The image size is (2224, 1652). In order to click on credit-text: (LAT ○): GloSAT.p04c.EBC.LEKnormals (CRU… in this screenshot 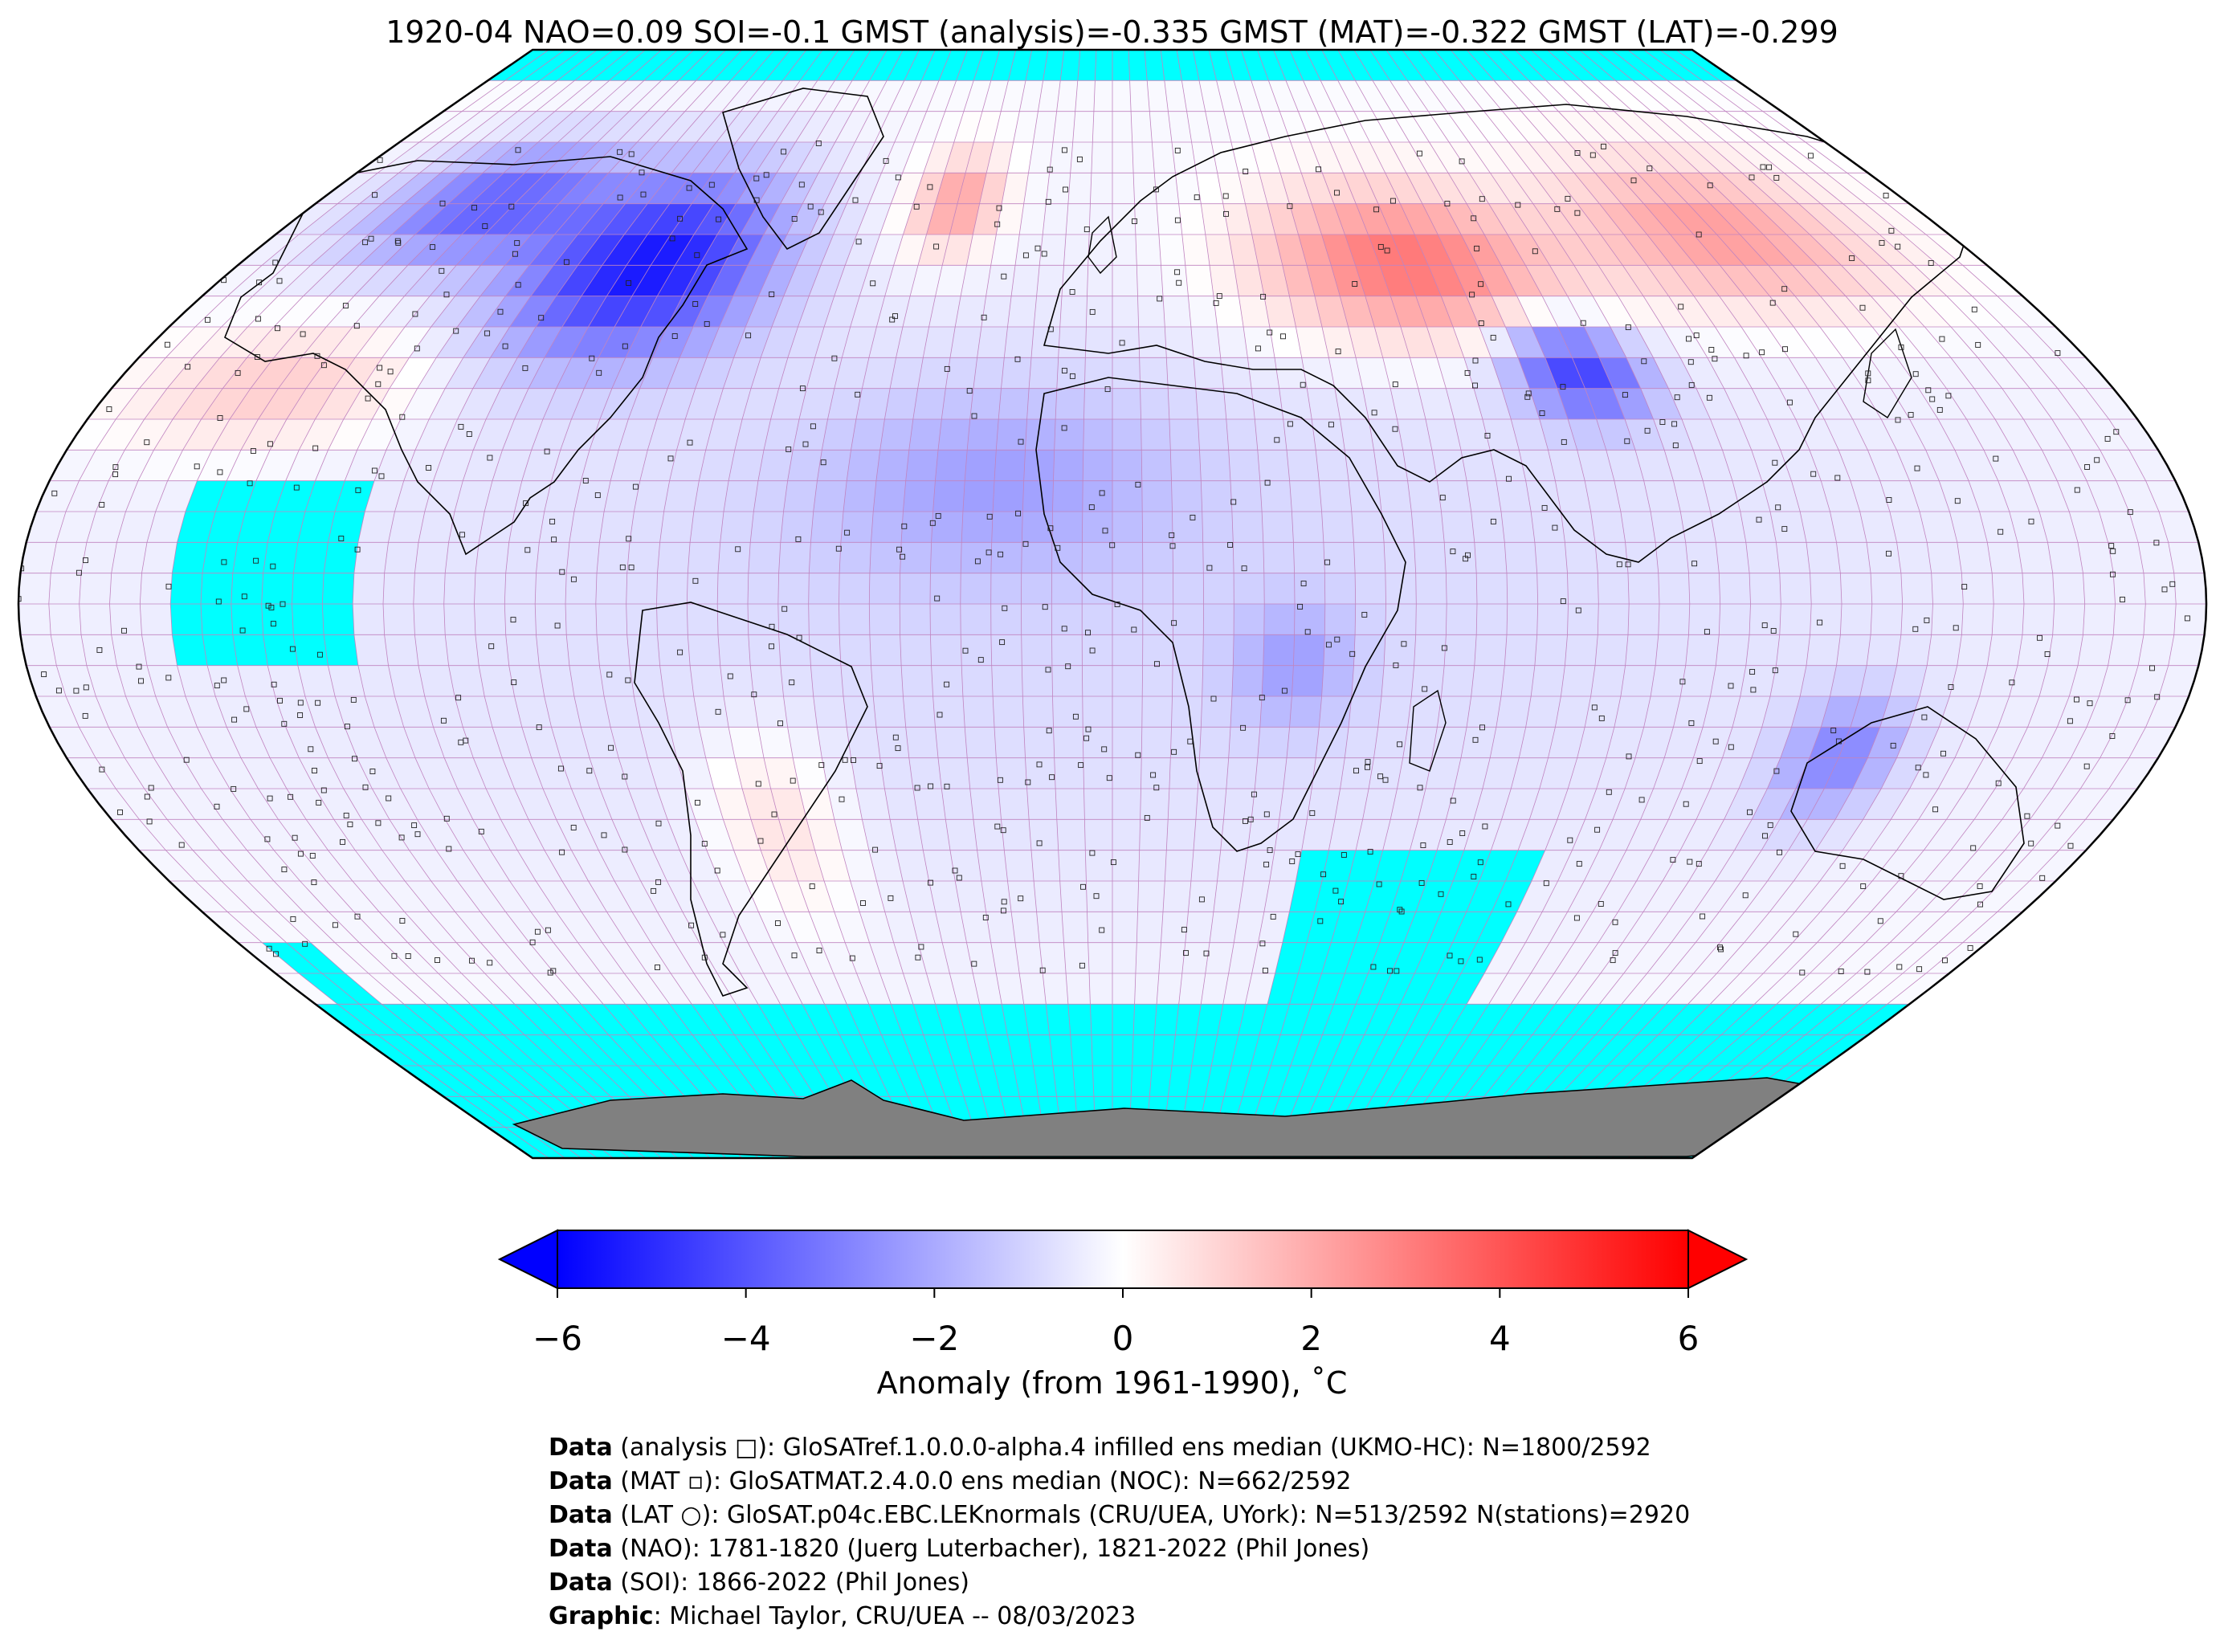, I will do `click(1151, 1515)`.